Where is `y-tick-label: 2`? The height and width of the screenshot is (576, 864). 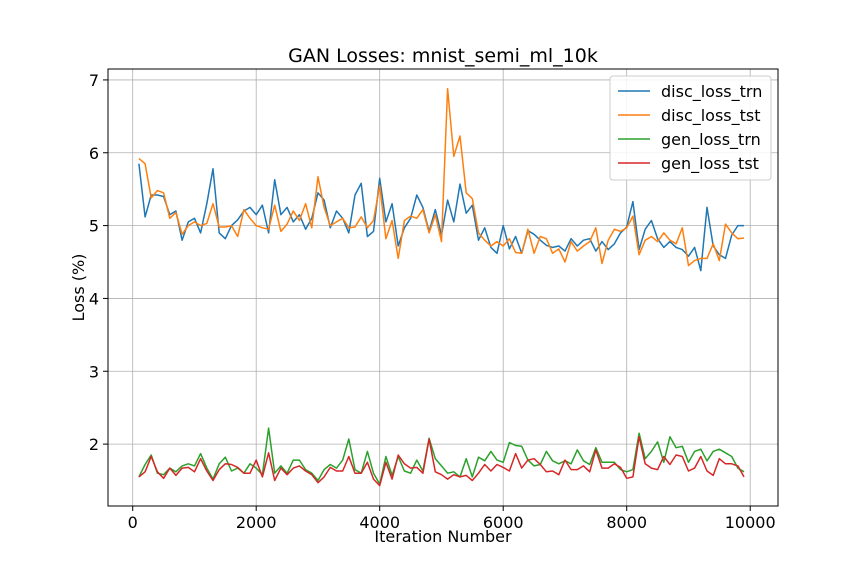 y-tick-label: 2 is located at coordinates (94, 444).